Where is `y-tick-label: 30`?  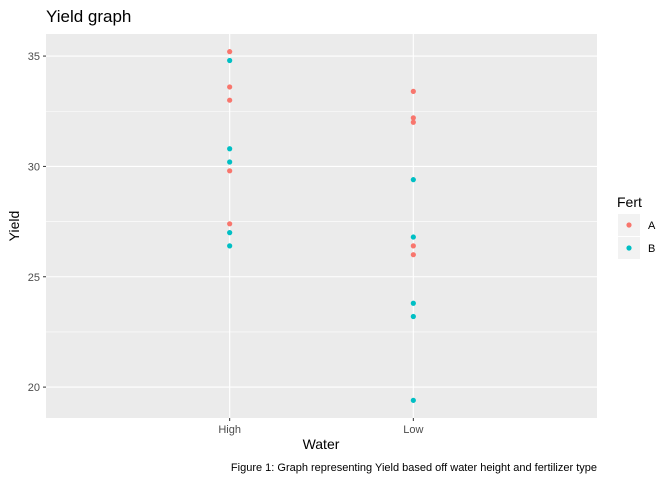
y-tick-label: 30 is located at coordinates (34, 167).